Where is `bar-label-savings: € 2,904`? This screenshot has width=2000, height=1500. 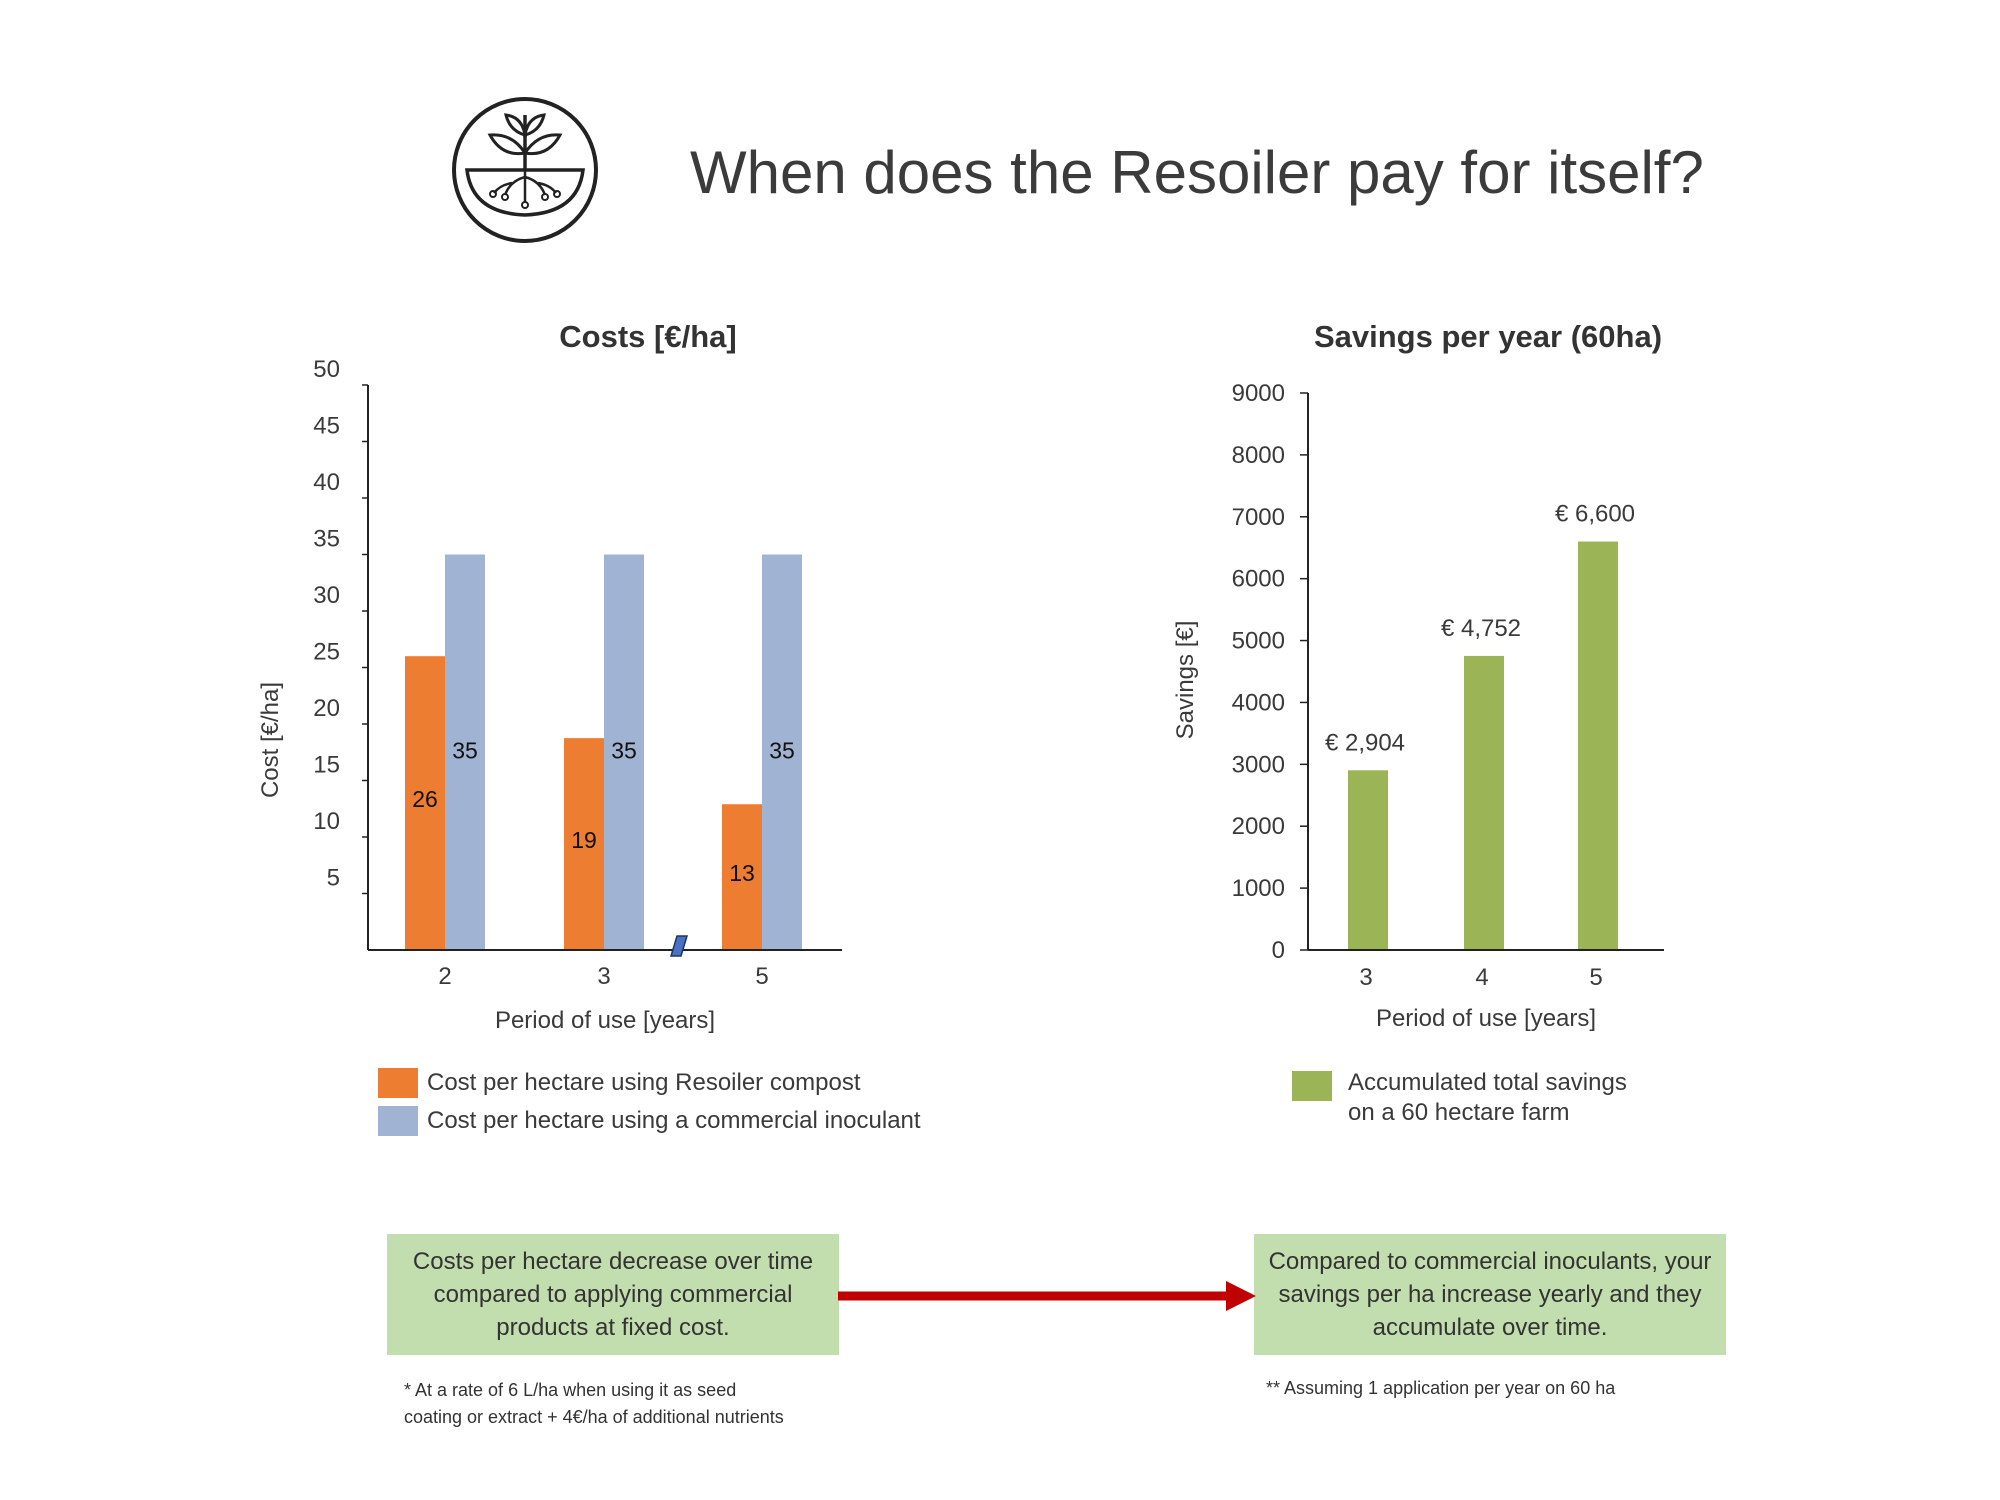 bar-label-savings: € 2,904 is located at coordinates (1365, 742).